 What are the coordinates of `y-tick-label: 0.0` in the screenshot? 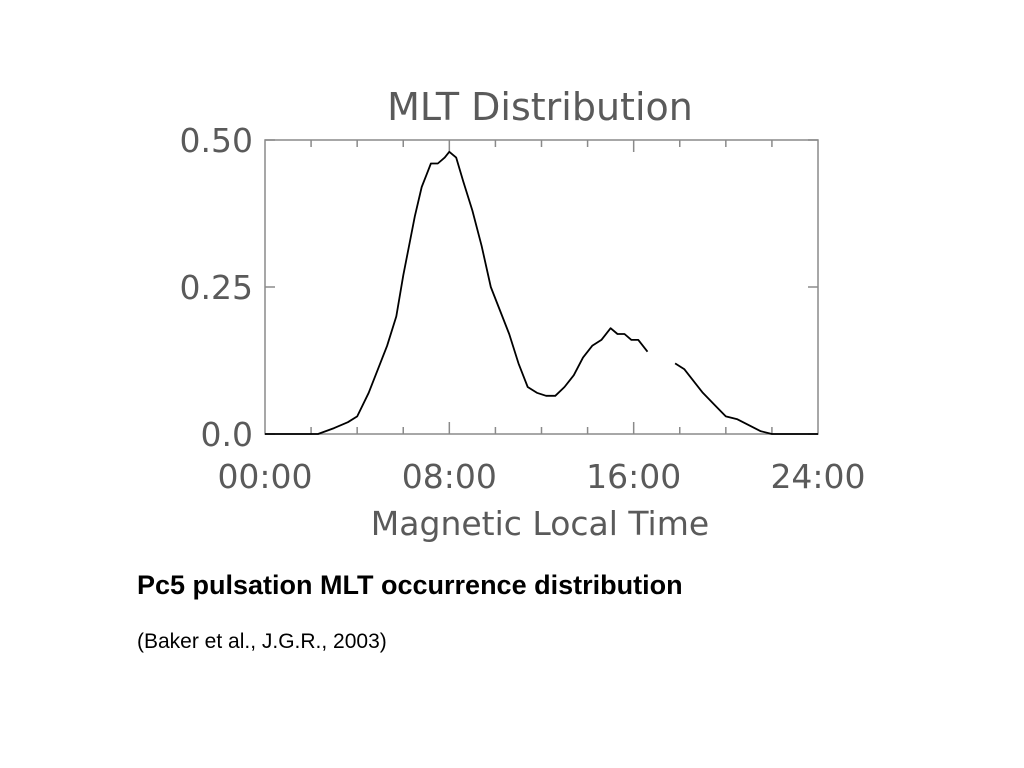 It's located at (227, 434).